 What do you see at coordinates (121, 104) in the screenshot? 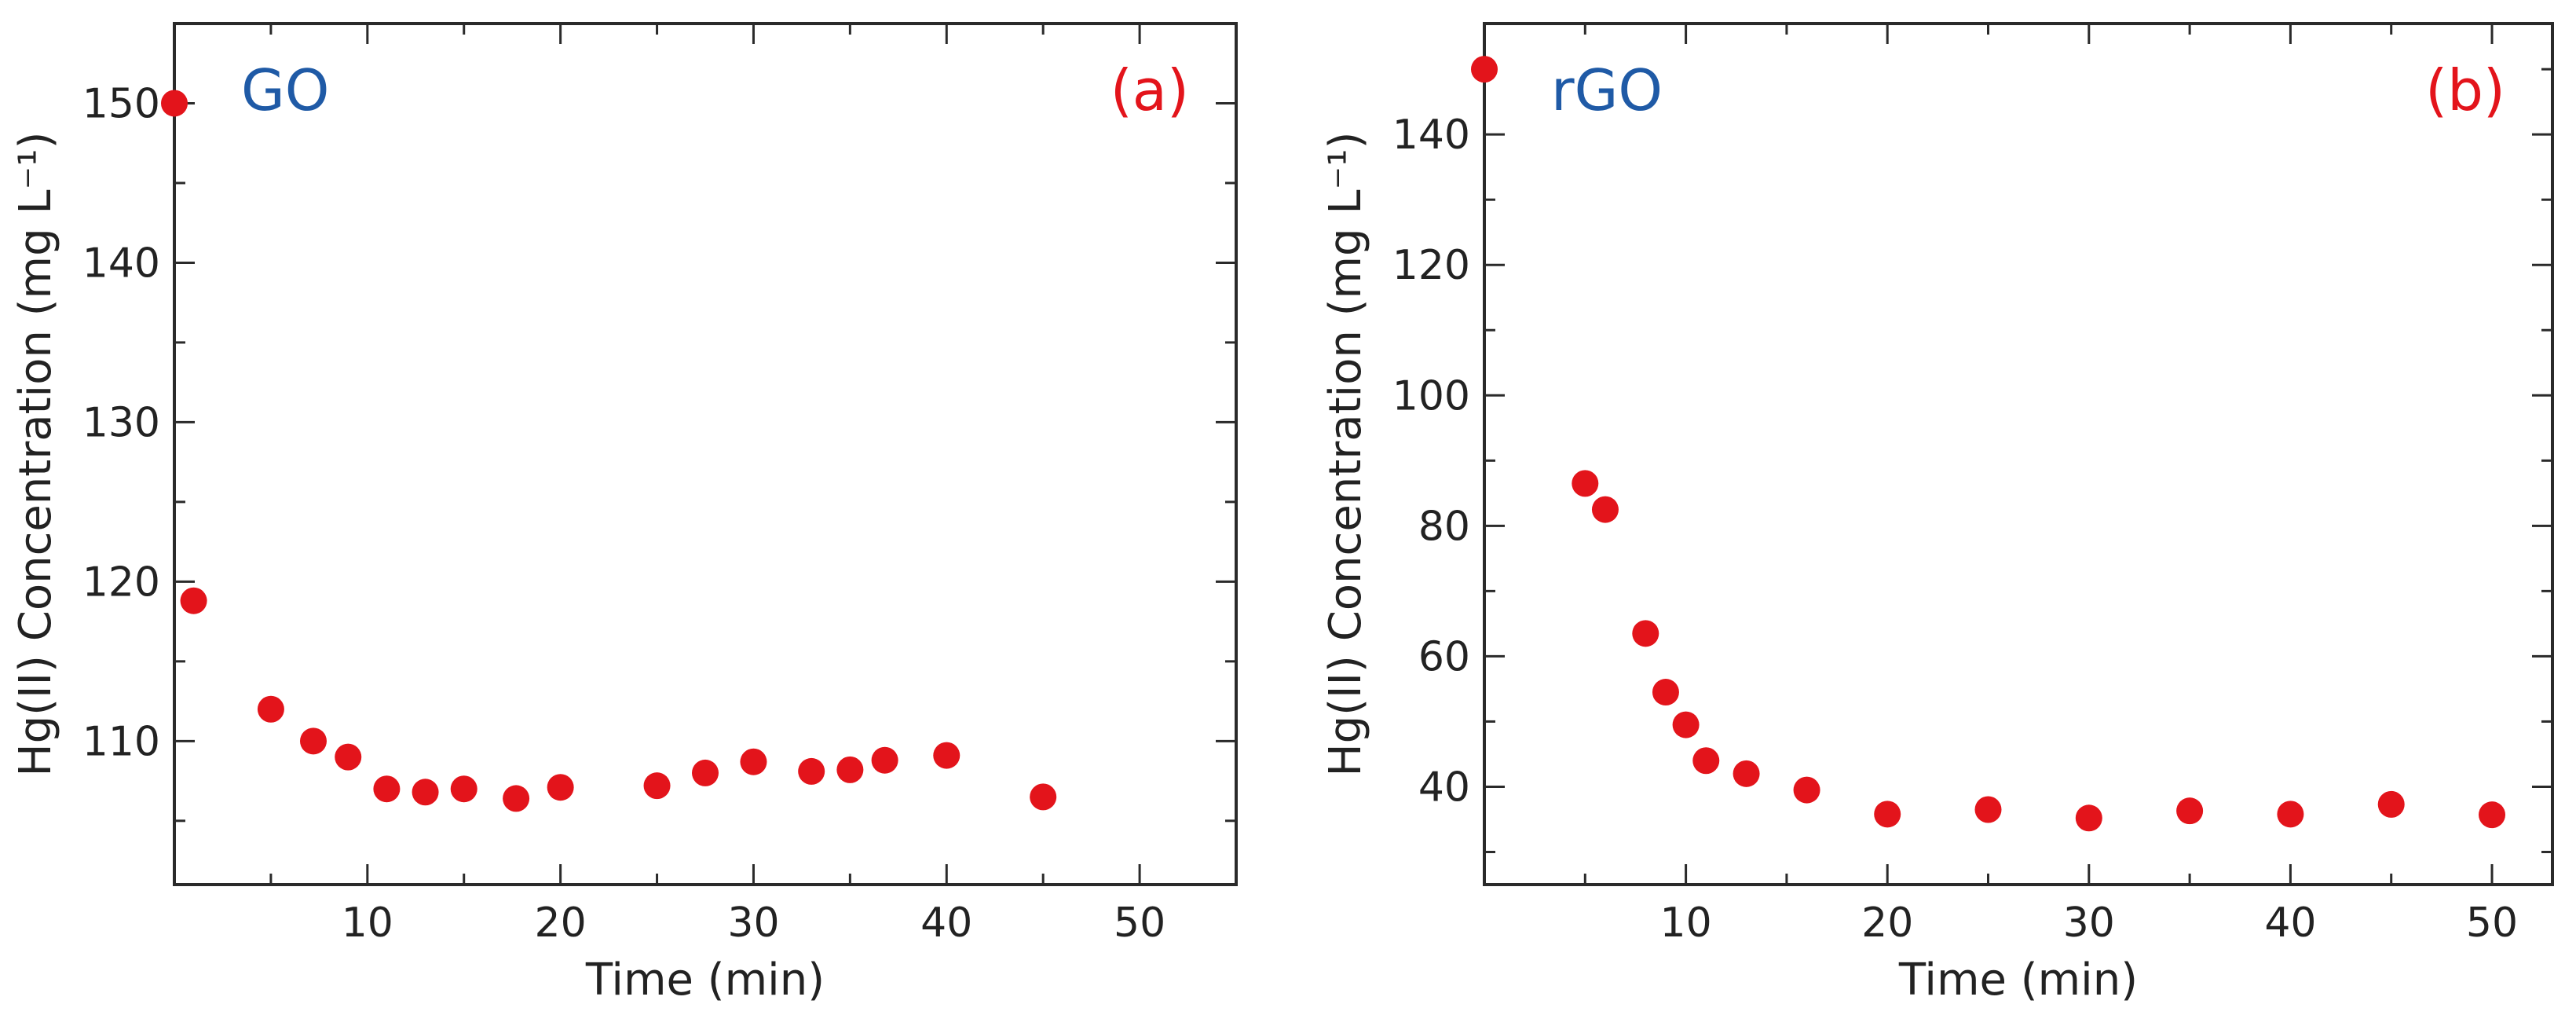
I see `y-tick-label: 150` at bounding box center [121, 104].